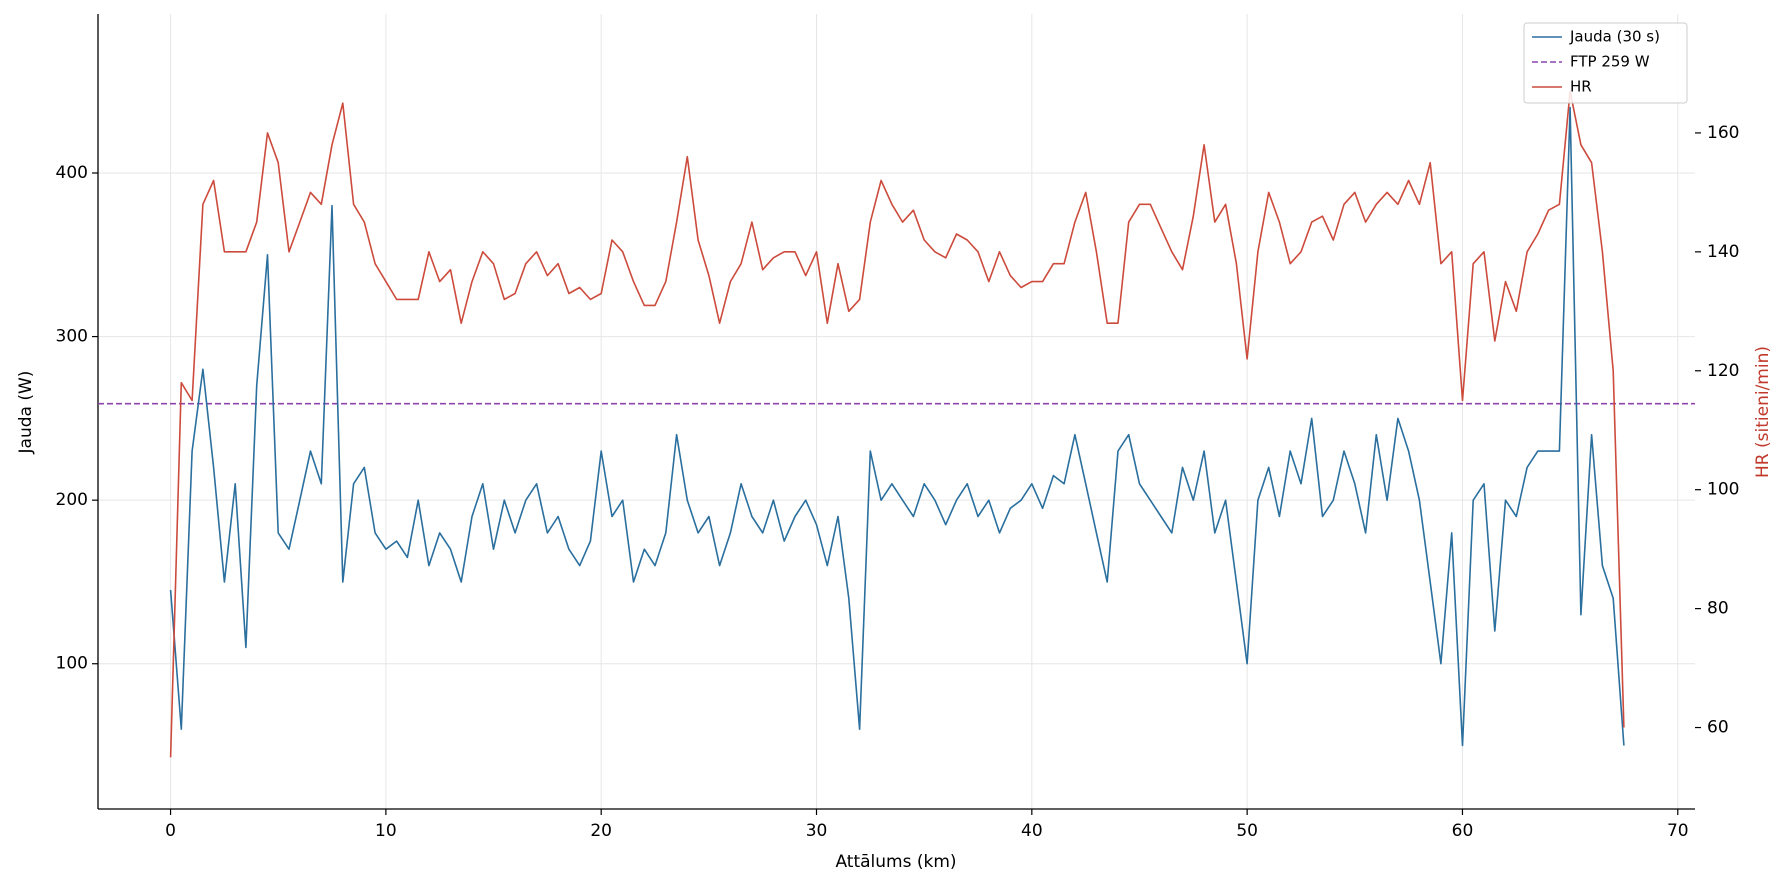 The height and width of the screenshot is (885, 1785). I want to click on x-axis-label: Attālums (km), so click(895, 862).